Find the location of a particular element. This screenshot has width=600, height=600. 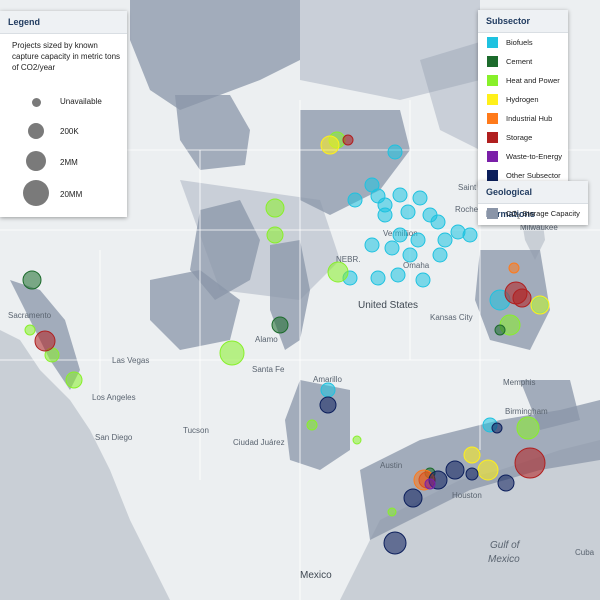

geo-label-rest: Storage Capacity is located at coordinates (550, 213).